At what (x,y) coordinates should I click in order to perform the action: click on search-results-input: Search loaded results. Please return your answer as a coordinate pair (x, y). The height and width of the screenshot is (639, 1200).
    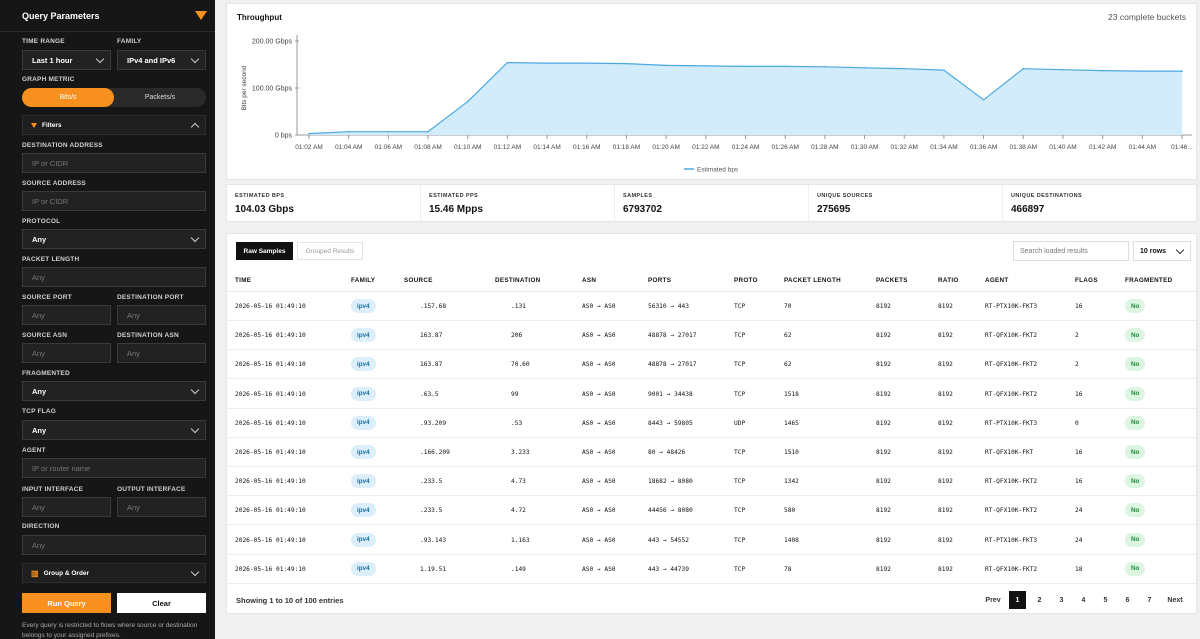
    Looking at the image, I should click on (1071, 251).